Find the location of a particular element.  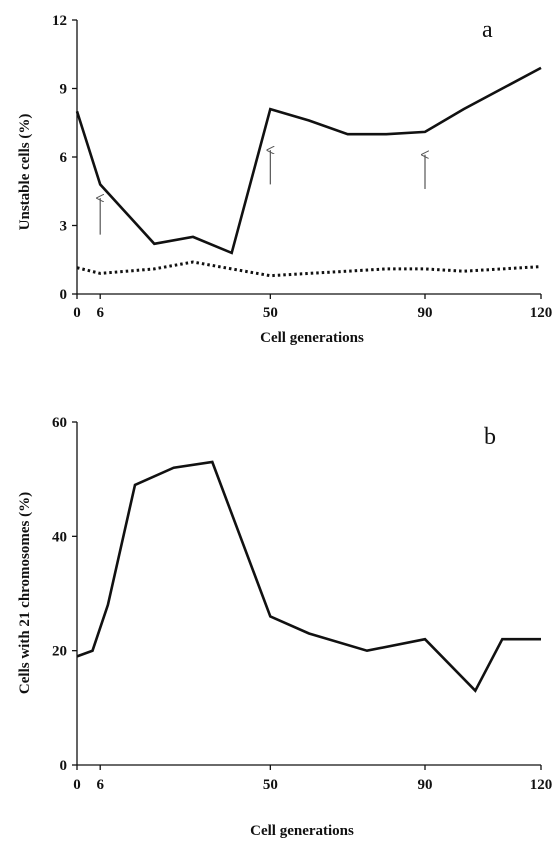

panel-label-a: a is located at coordinates (487, 30).